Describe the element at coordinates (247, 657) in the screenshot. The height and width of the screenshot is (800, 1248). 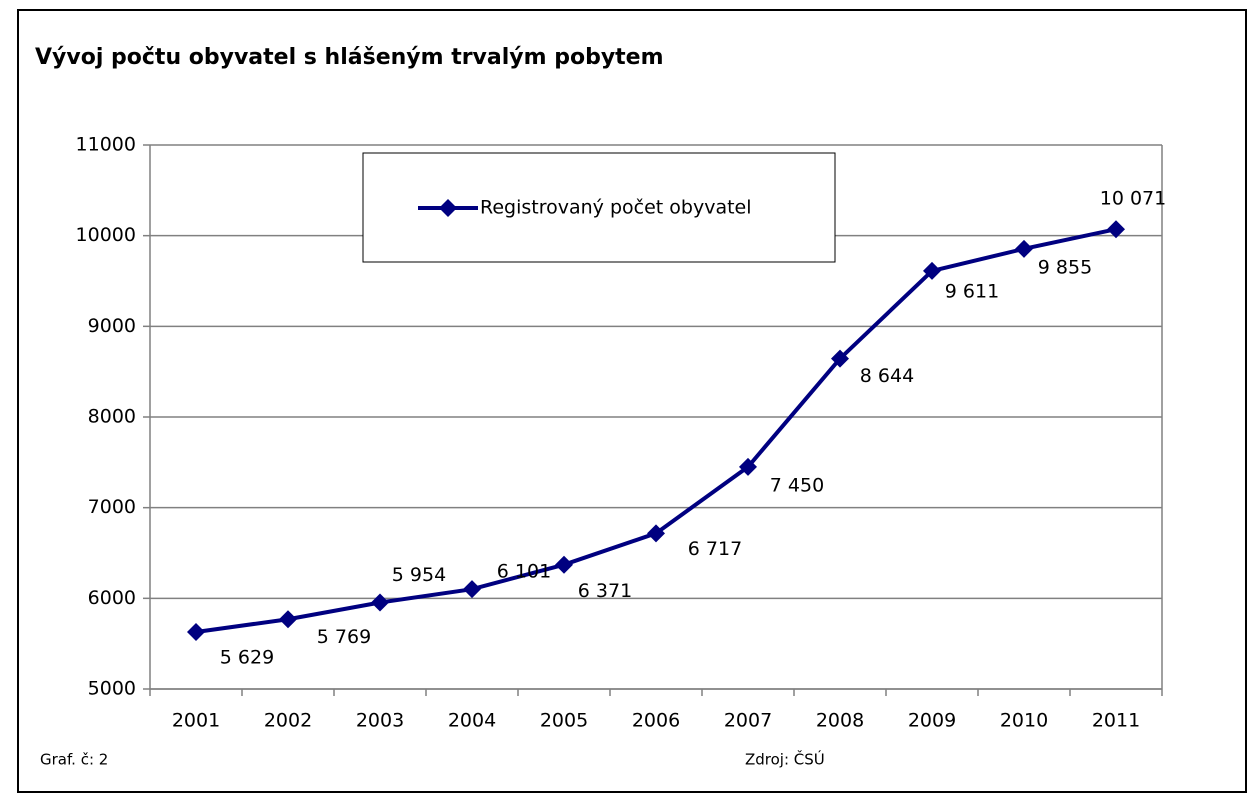
I see `data-label: 5 629` at that location.